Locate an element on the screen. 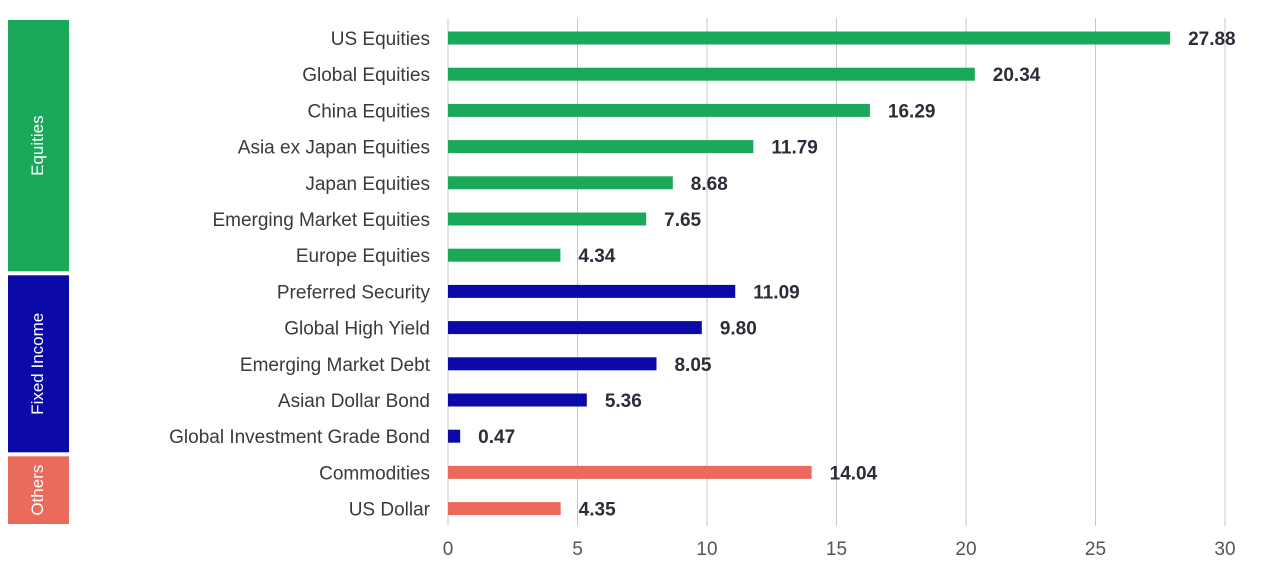 The image size is (1280, 576). category-label: Global Equities is located at coordinates (366, 75).